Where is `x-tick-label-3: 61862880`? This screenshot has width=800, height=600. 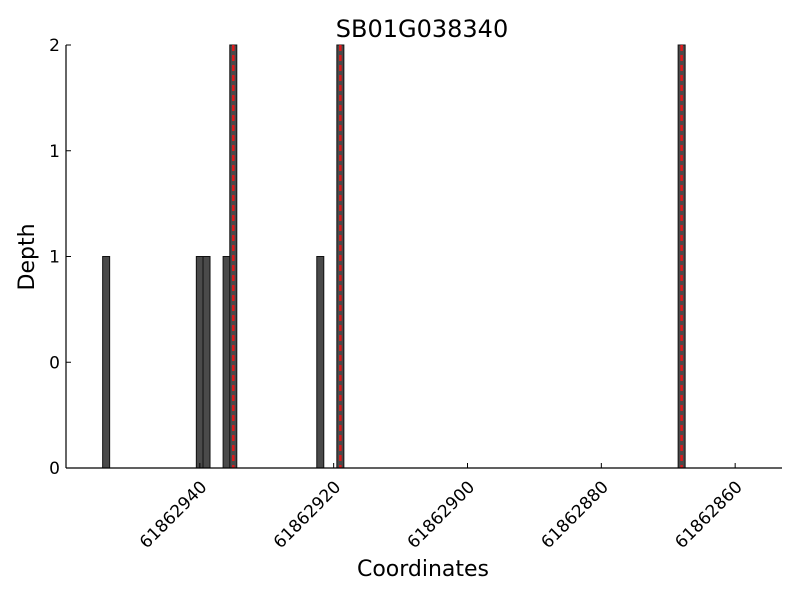 x-tick-label-3: 61862880 is located at coordinates (575, 514).